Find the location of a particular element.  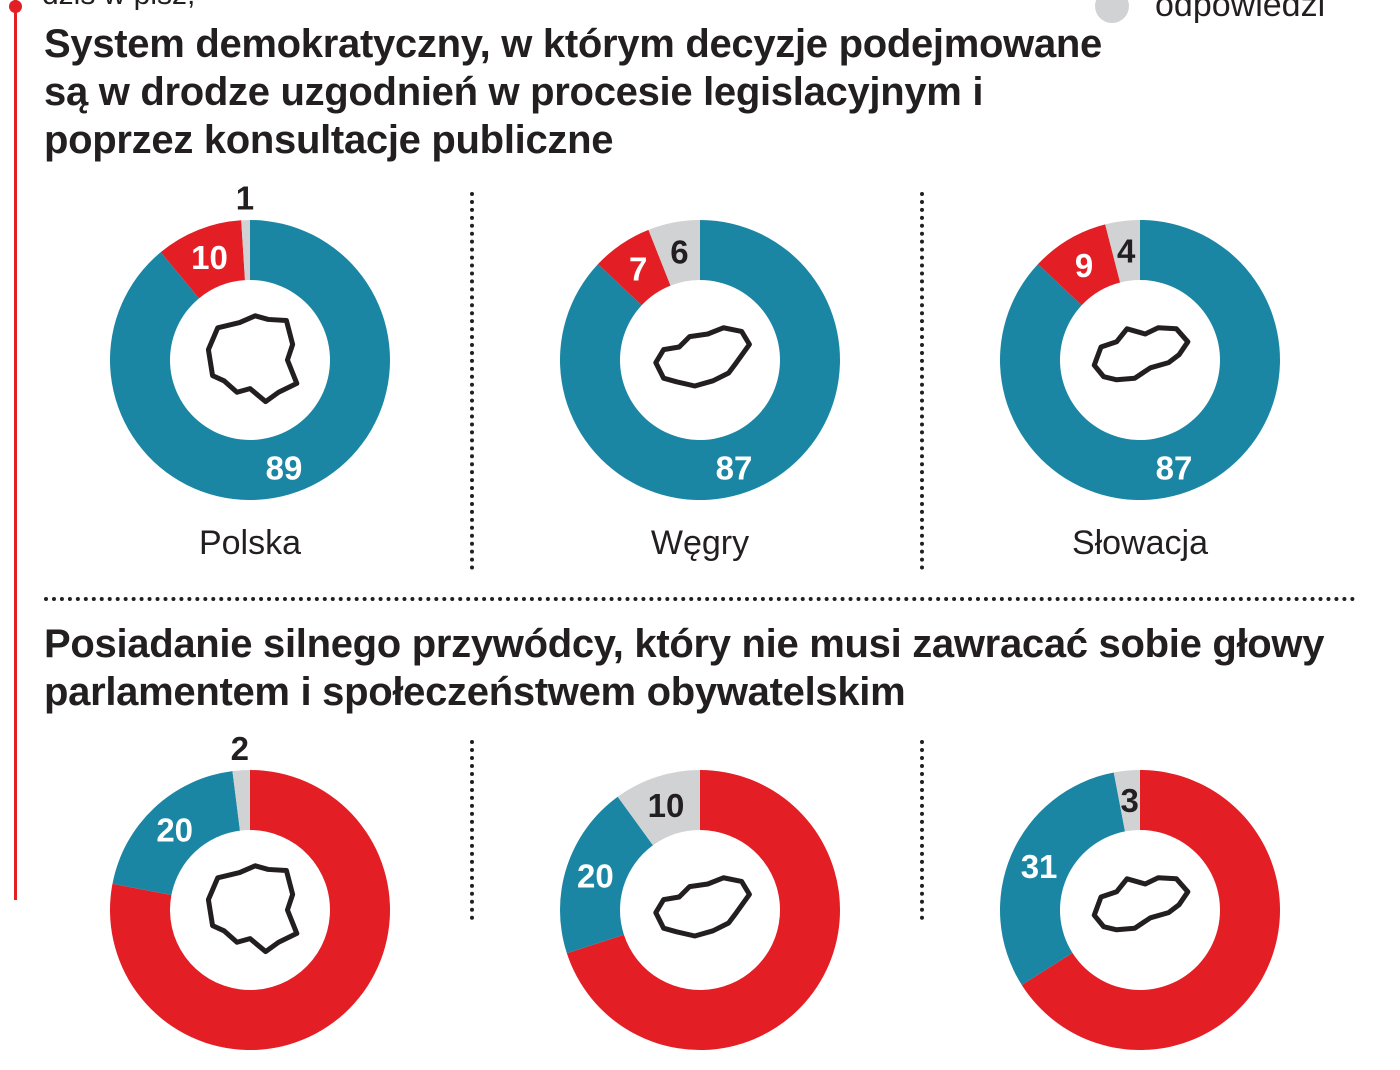

legend-gray-swatch is located at coordinates (1112, 11).